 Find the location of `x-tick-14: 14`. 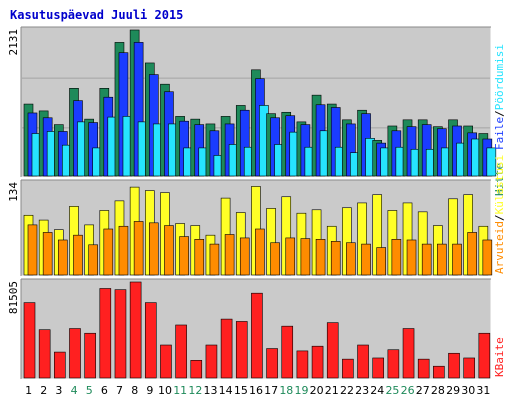

x-tick-14: 14 is located at coordinates (226, 390).